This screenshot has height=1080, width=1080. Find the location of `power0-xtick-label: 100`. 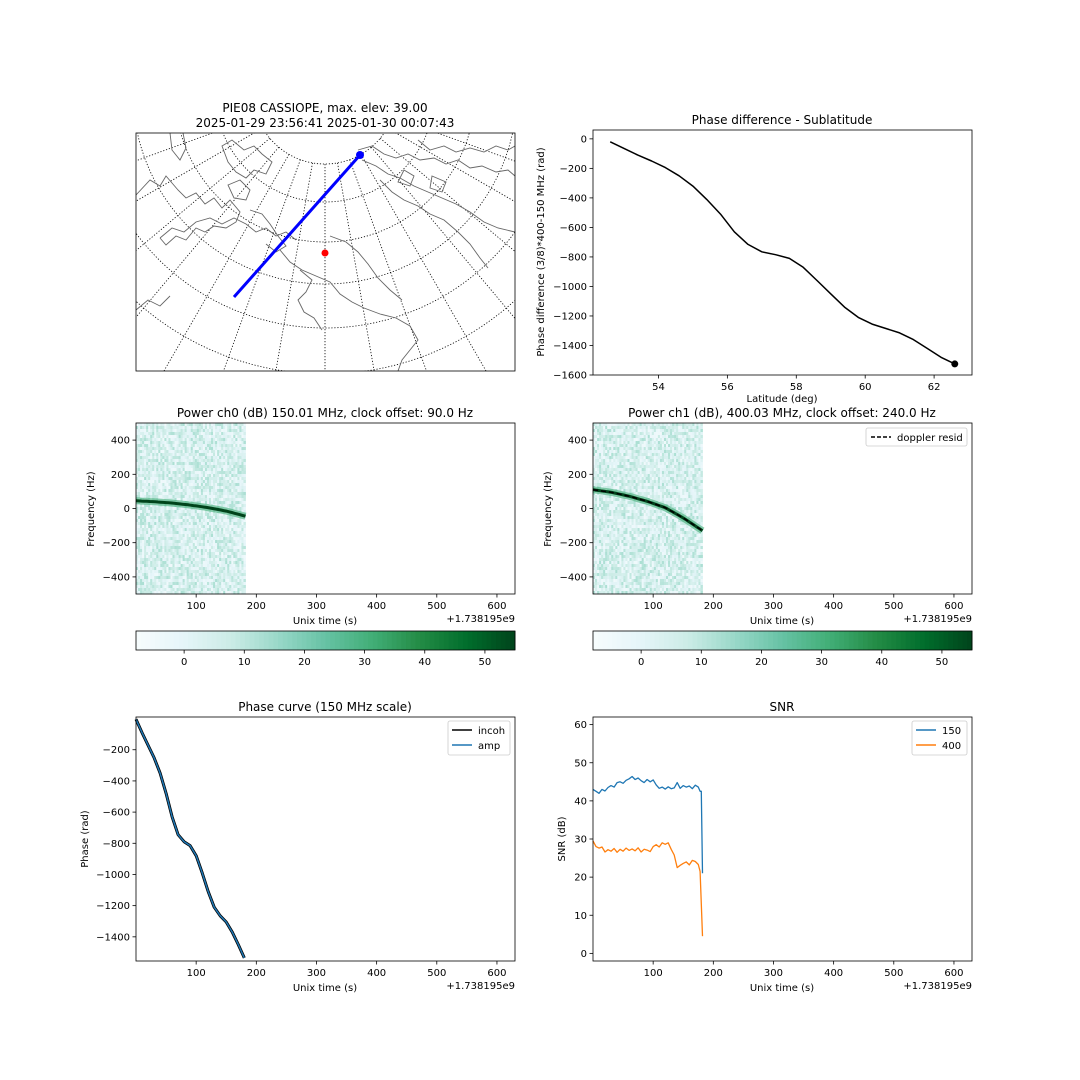

power0-xtick-label: 100 is located at coordinates (196, 606).